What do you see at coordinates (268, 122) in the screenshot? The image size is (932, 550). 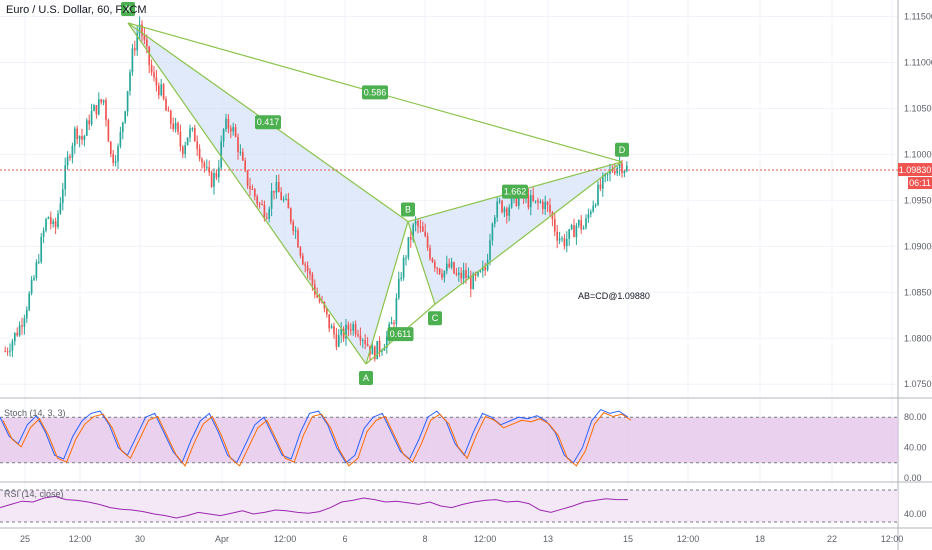 I see `ratio-label: 0.417` at bounding box center [268, 122].